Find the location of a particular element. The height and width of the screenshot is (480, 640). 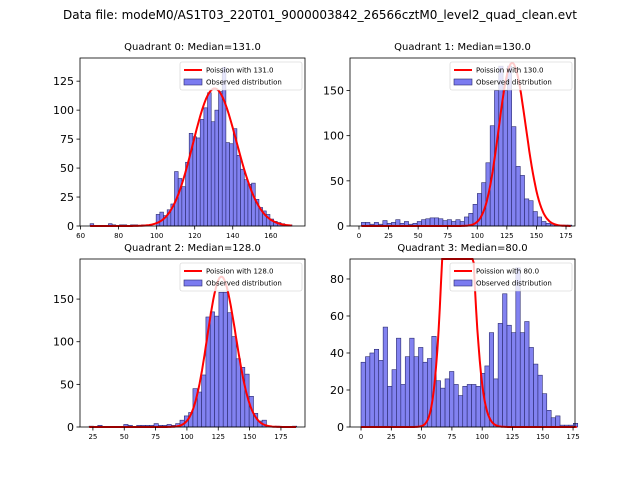

subplot-title: Quadrant 1: Median=130.0 is located at coordinates (462, 47).